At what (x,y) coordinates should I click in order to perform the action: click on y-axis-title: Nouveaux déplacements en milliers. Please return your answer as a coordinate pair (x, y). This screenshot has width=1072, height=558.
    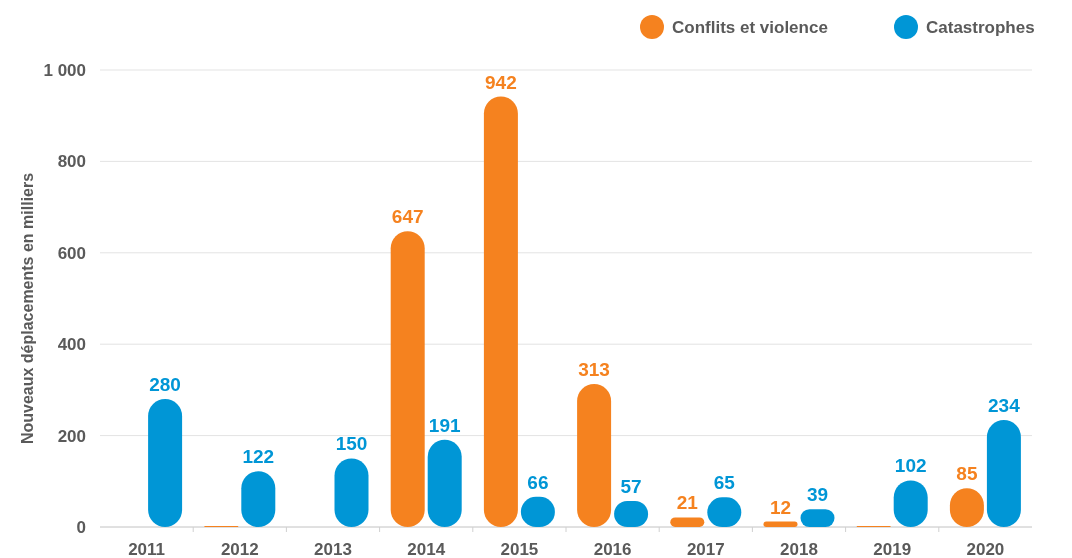
    Looking at the image, I should click on (27, 308).